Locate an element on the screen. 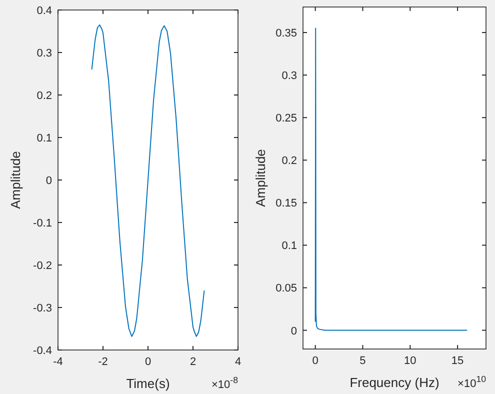 This screenshot has height=394, width=495. y-tick-label: 0.35 is located at coordinates (286, 34).